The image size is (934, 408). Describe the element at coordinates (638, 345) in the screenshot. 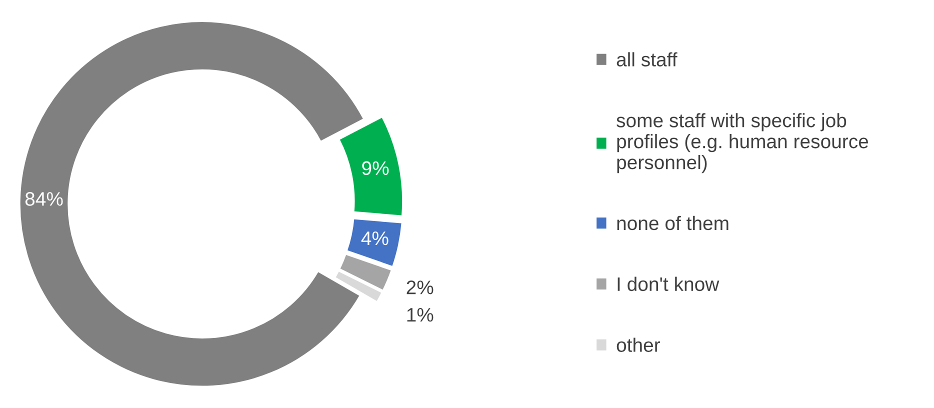

I see `legend-label: other` at that location.